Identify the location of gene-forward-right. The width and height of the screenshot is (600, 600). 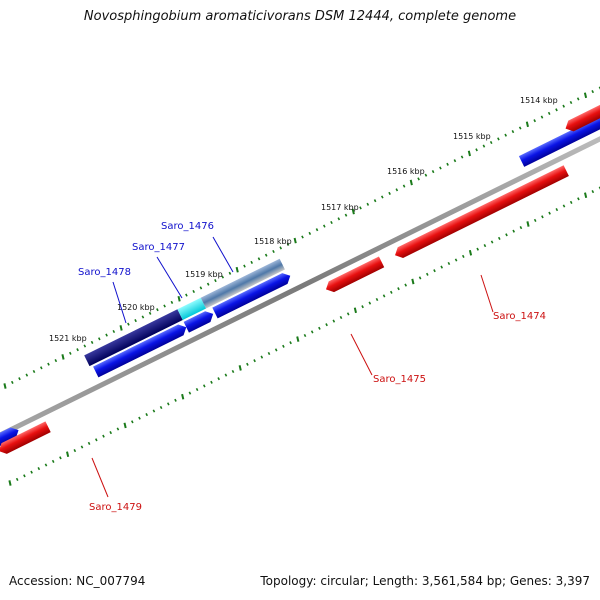
(559, 138).